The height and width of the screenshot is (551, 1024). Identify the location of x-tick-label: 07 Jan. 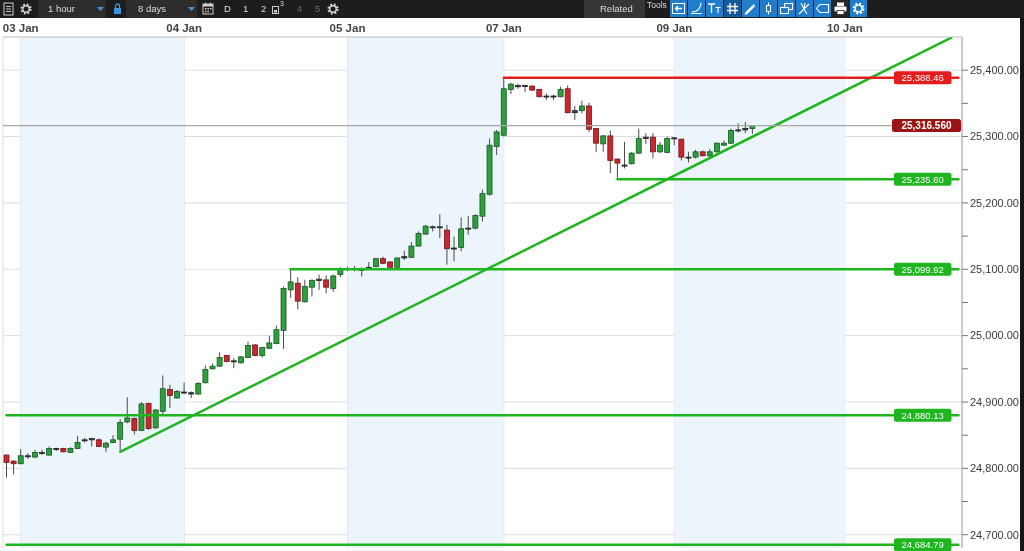
(503, 27).